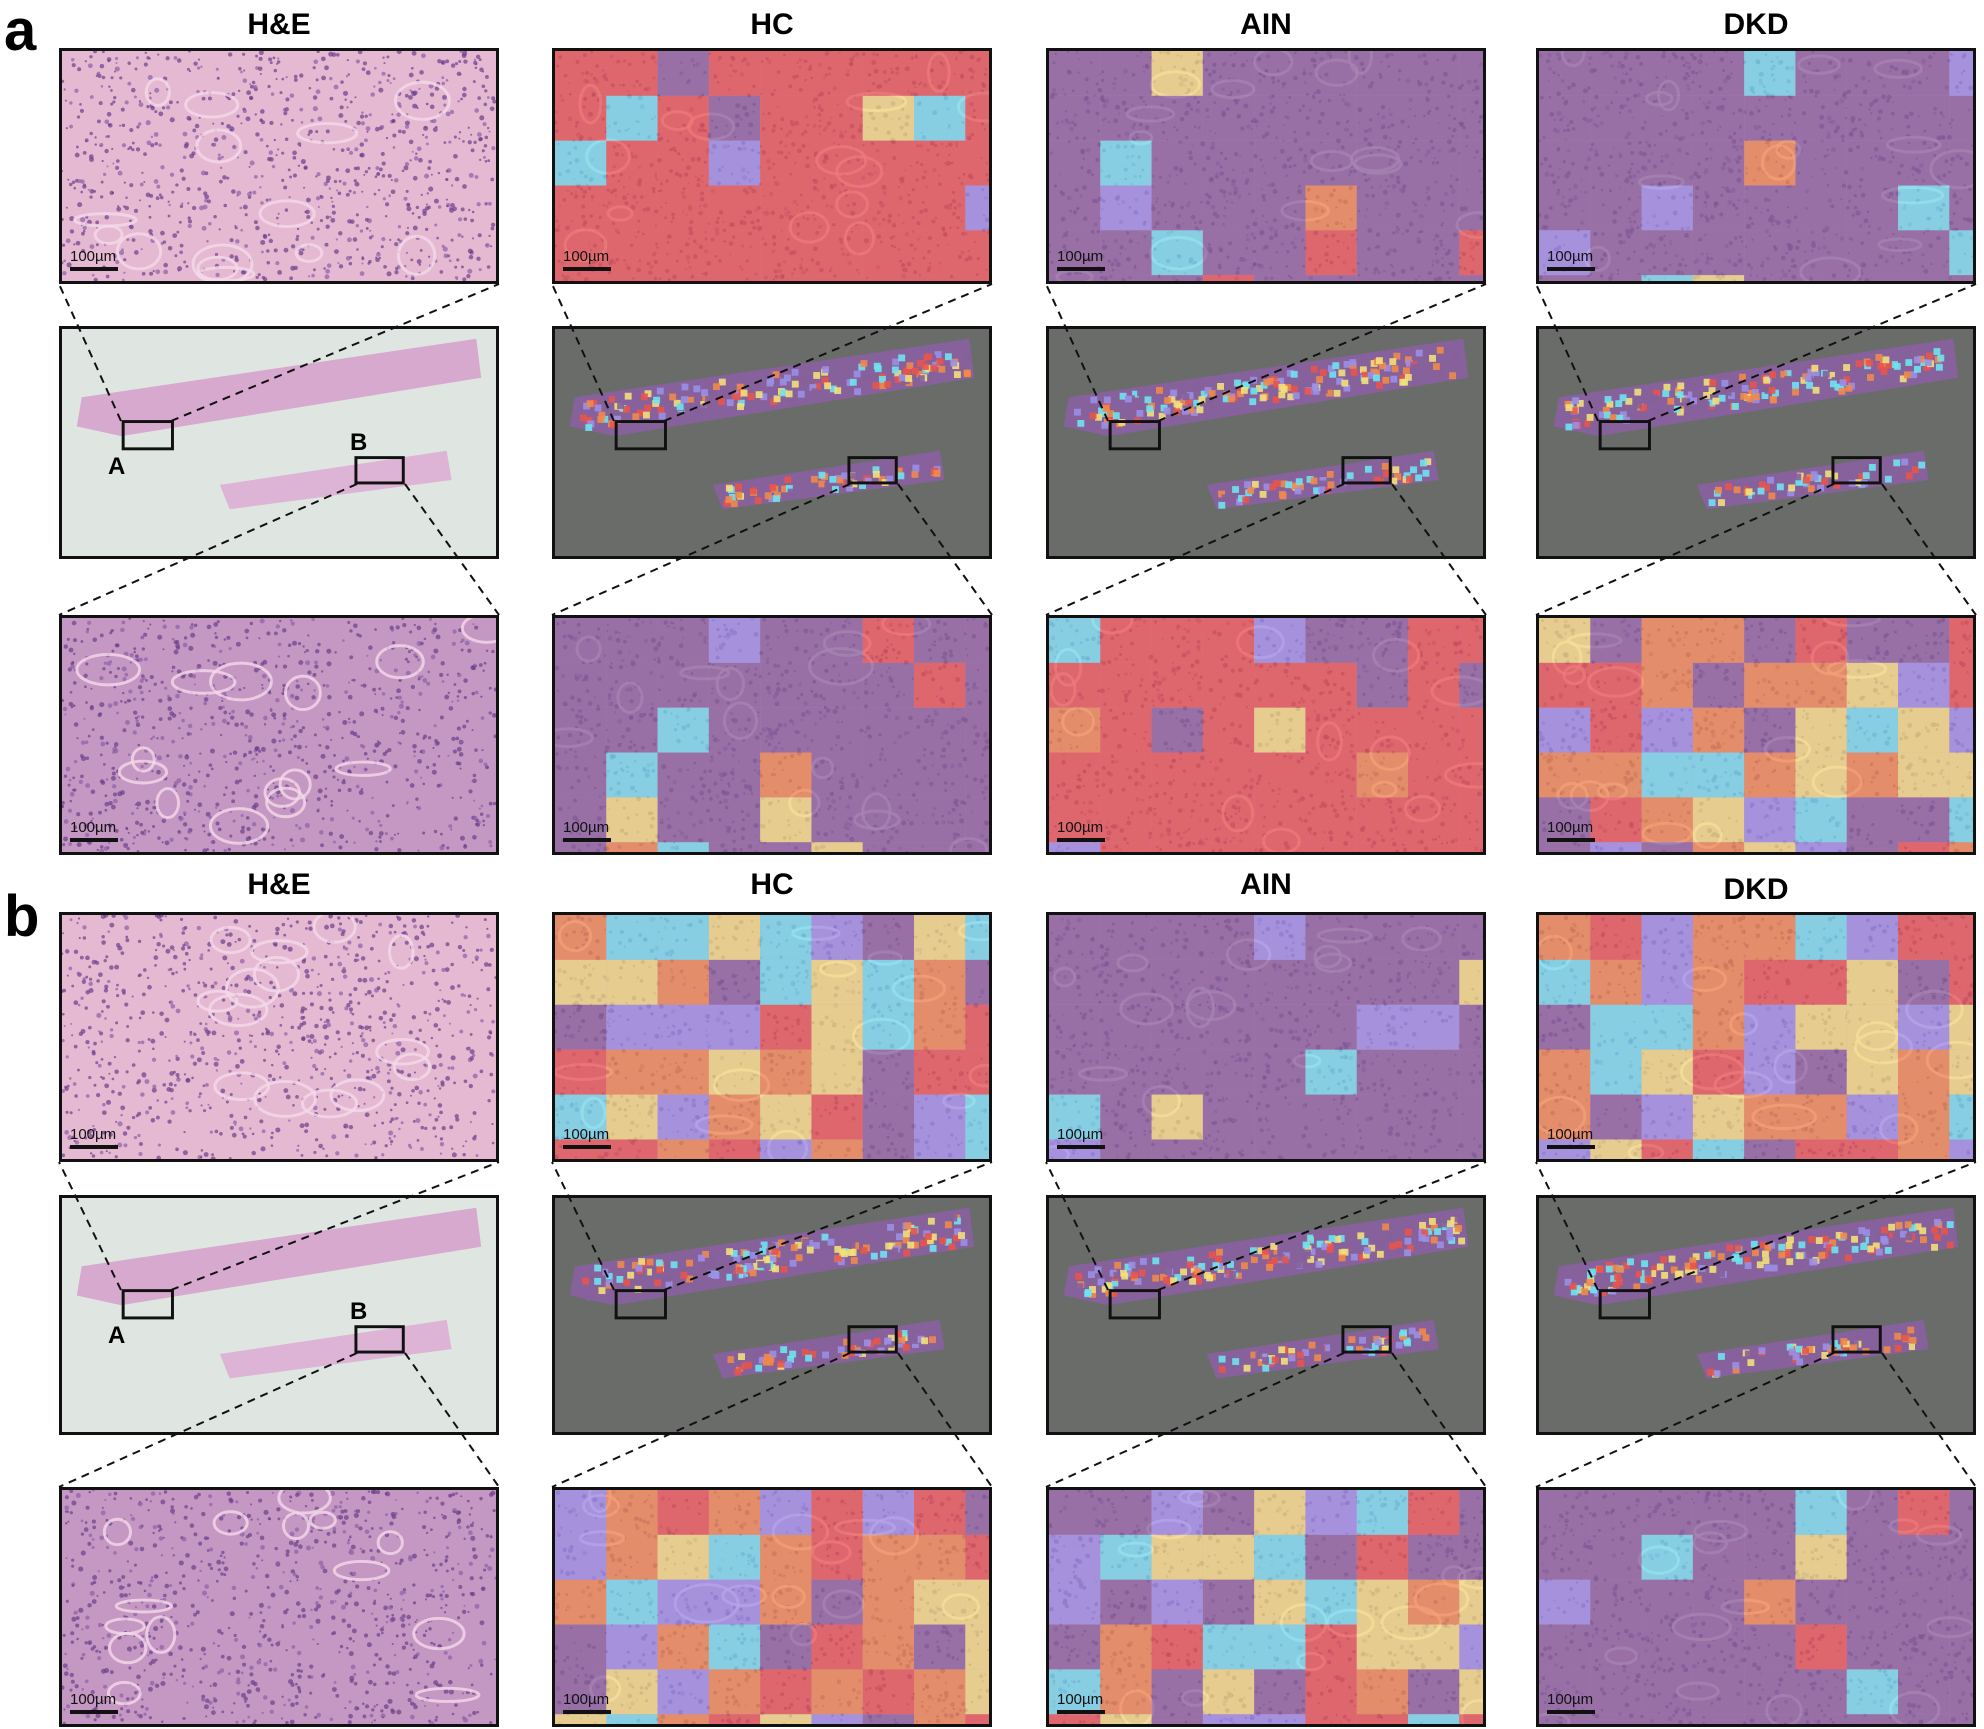 Image resolution: width=1984 pixels, height=1729 pixels. Describe the element at coordinates (1756, 889) in the screenshot. I see `col-title-dkd-b: DKD` at that location.